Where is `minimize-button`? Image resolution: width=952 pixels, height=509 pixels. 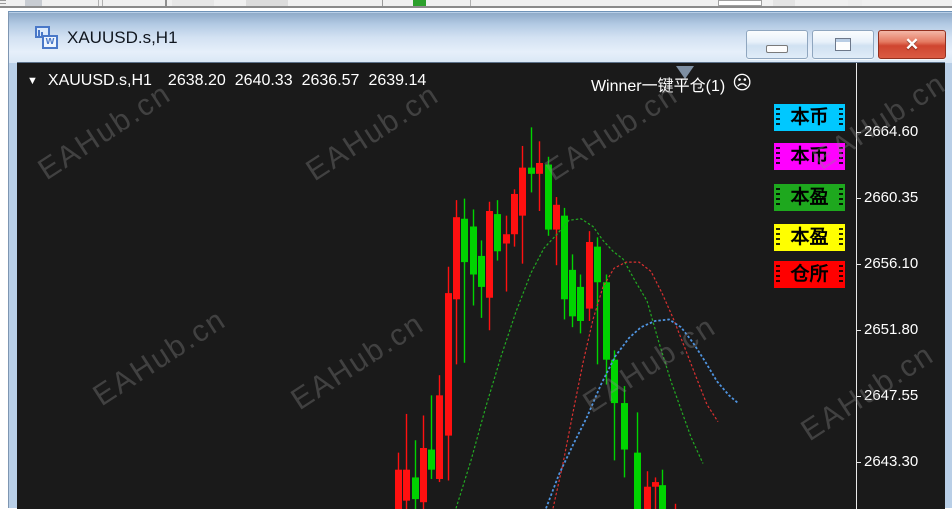 minimize-button is located at coordinates (777, 44).